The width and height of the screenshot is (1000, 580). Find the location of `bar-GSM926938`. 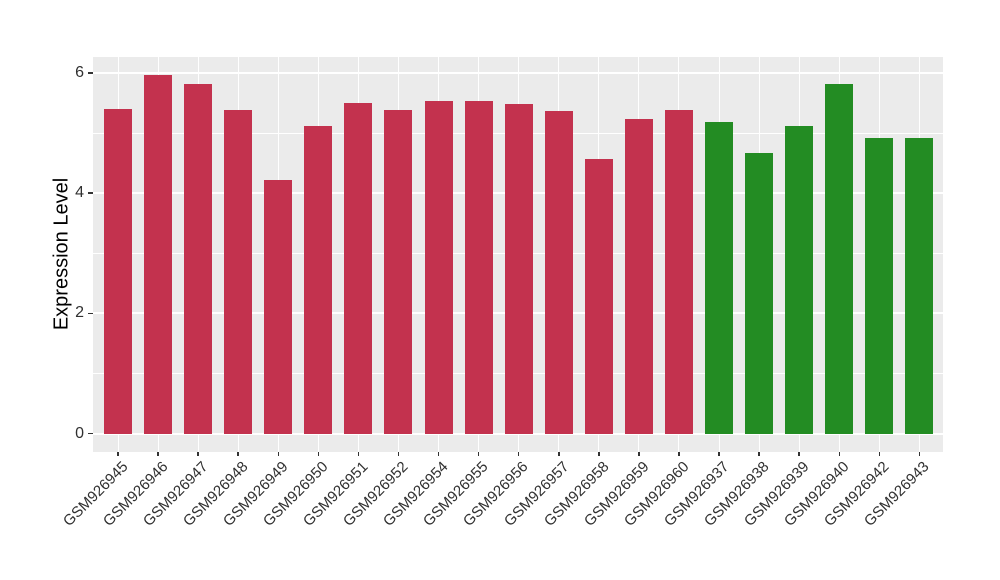

bar-GSM926938 is located at coordinates (759, 293).